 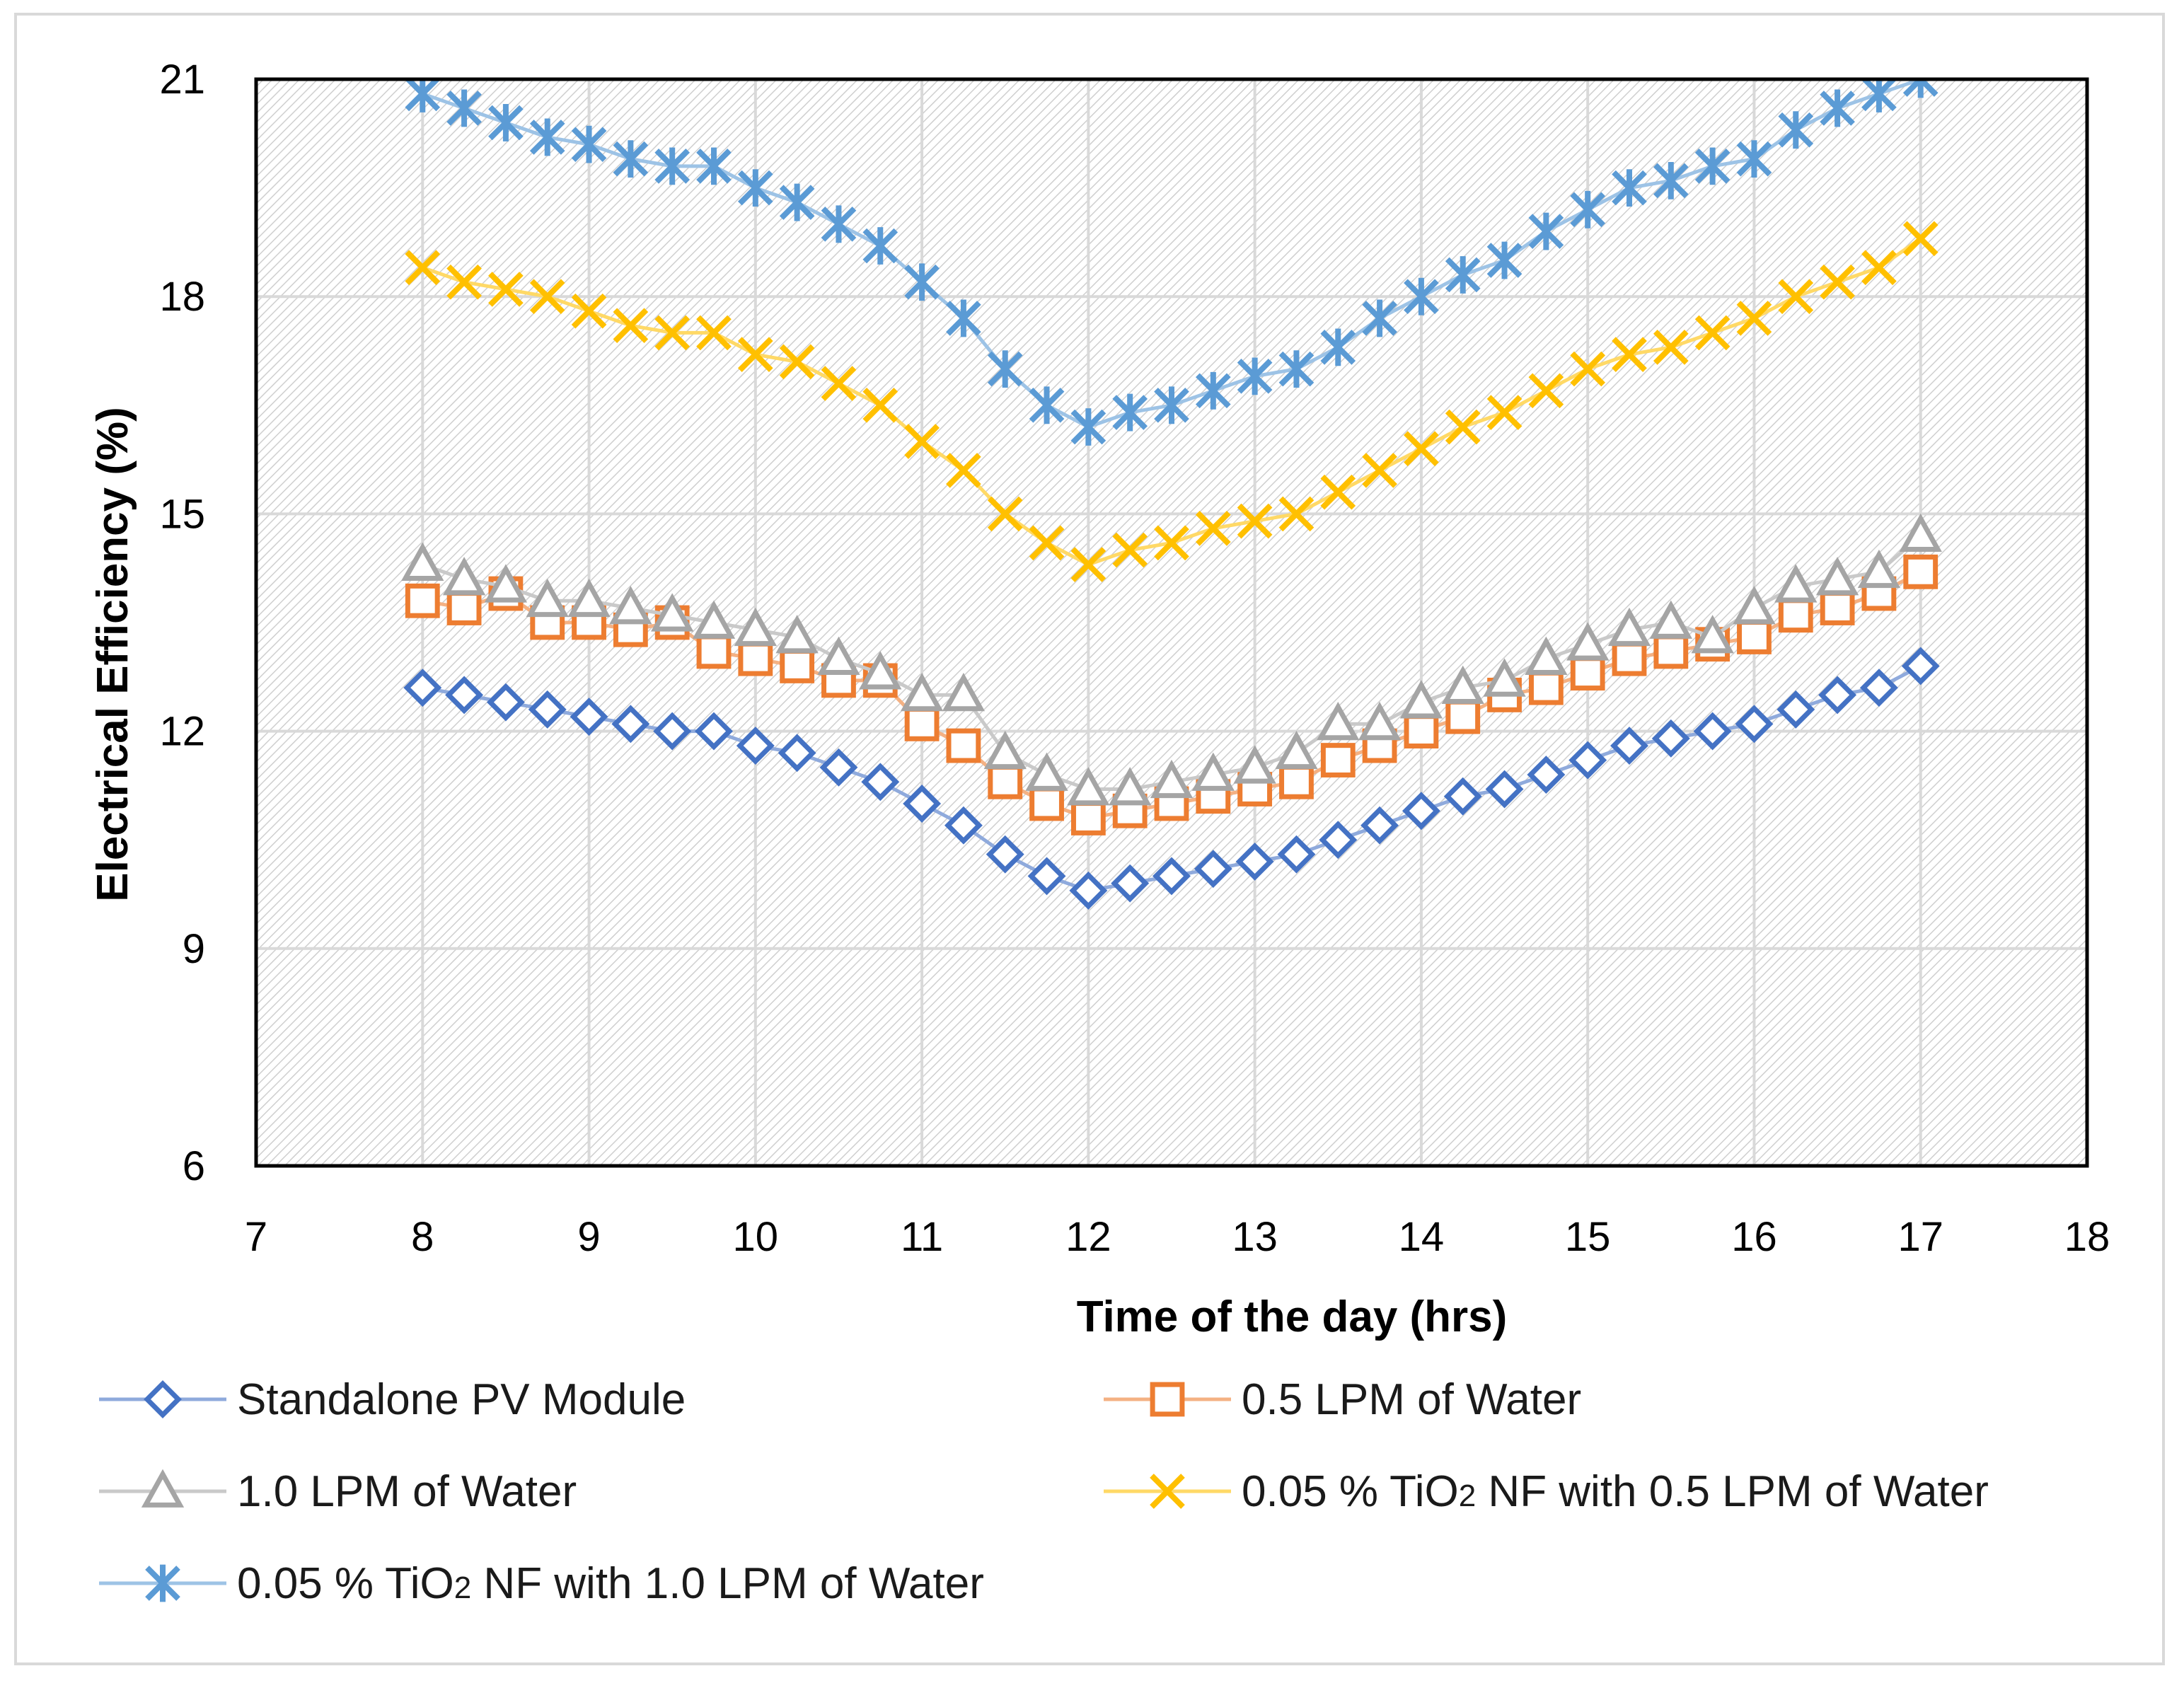 I want to click on legend-label: 1.0 LPM of Water, so click(x=407, y=1491).